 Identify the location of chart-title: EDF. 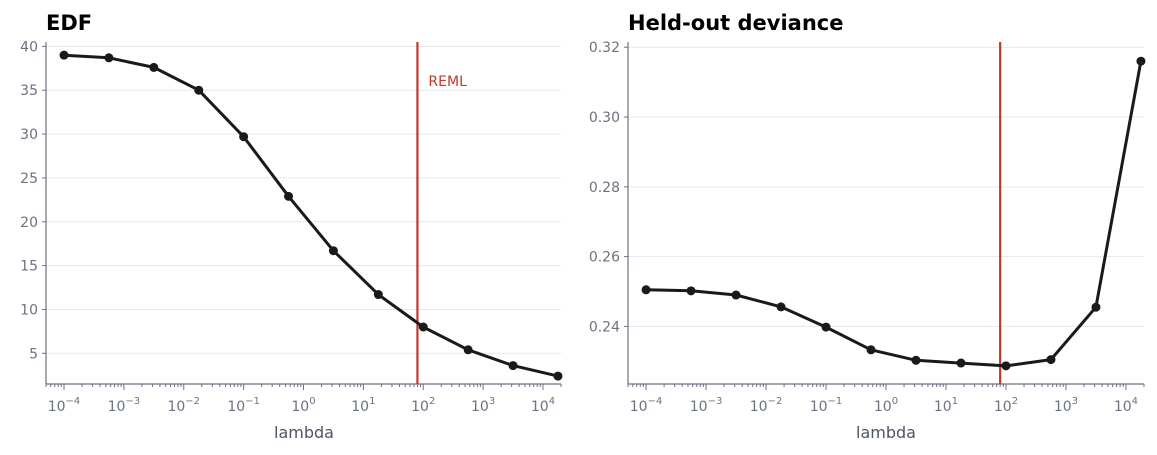
(69, 23).